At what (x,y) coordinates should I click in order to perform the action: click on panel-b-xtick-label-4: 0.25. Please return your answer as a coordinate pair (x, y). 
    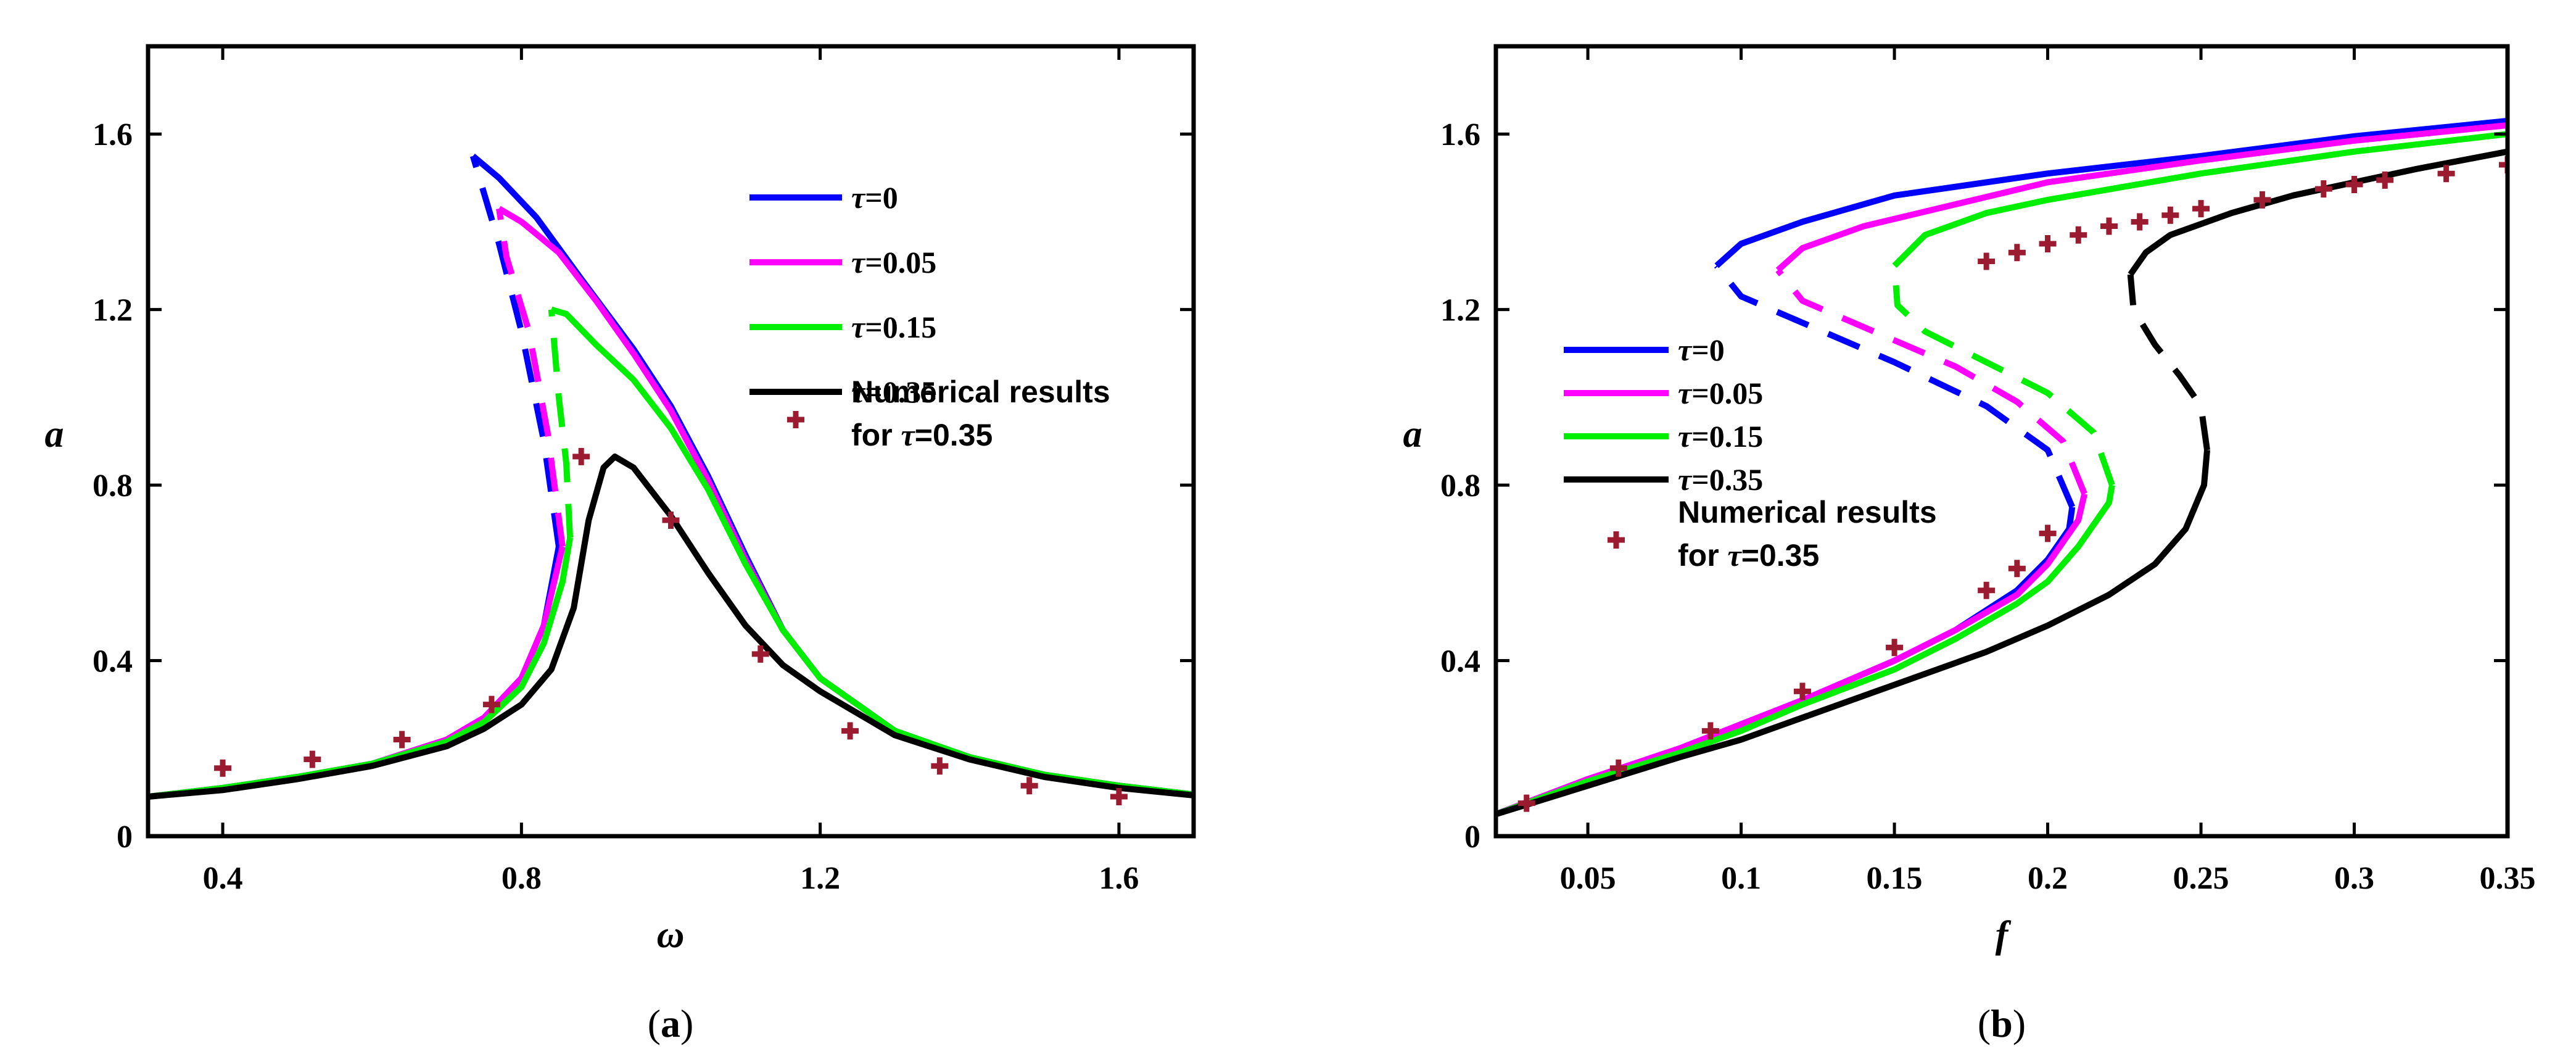
    Looking at the image, I should click on (2201, 879).